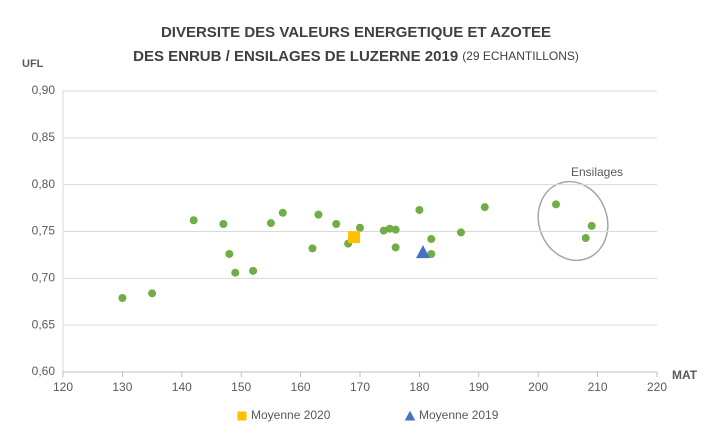  What do you see at coordinates (44, 137) in the screenshot?
I see `y-tick-label: 0,85` at bounding box center [44, 137].